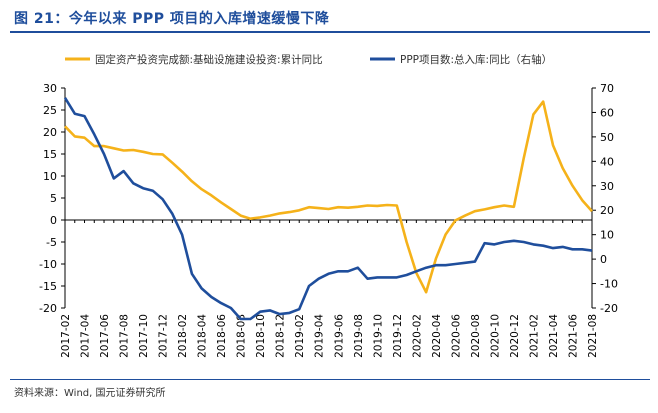 This screenshot has width=658, height=413. I want to click on x-tick-label: 2020-10, so click(495, 336).